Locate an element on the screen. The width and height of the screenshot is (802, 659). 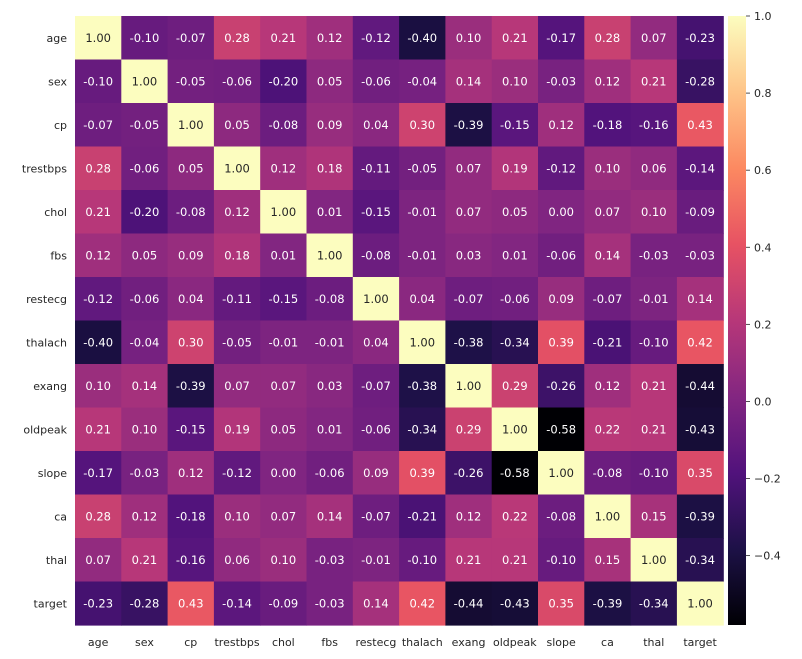
heatmap-cell-value: 0.43 is located at coordinates (700, 125).